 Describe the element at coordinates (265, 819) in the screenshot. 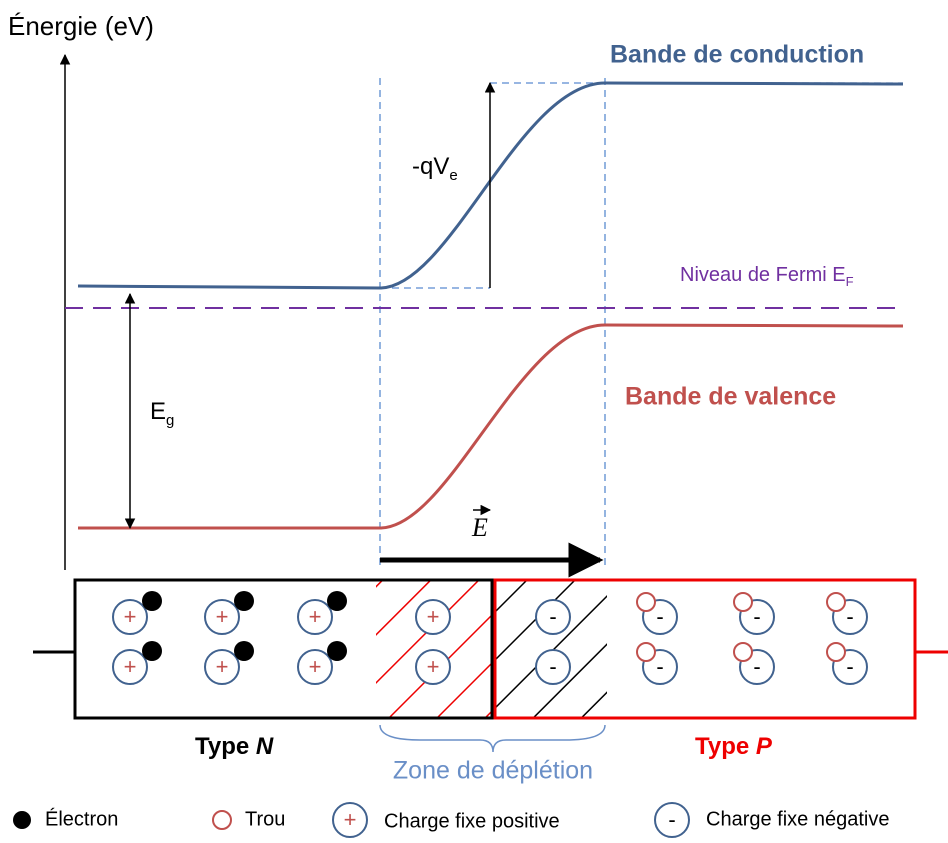

I see `legend-label: Trou` at that location.